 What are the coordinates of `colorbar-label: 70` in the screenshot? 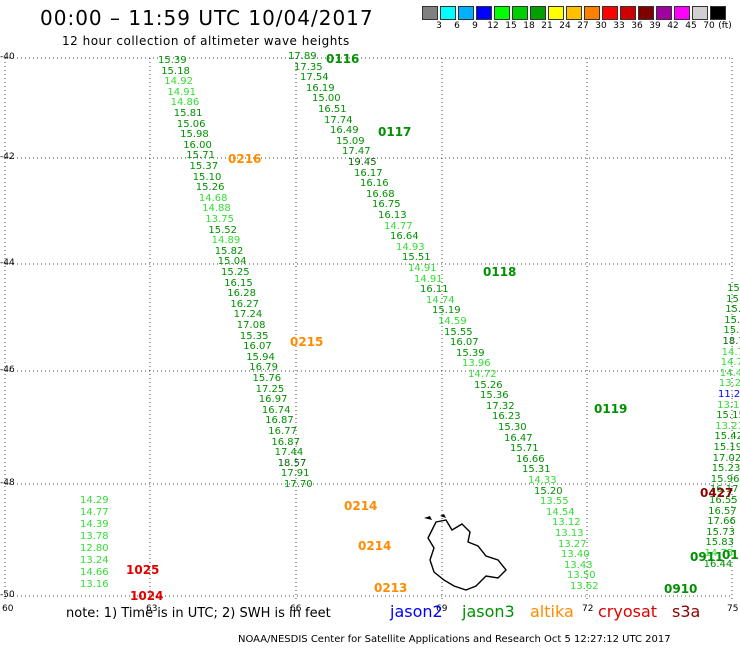 It's located at (709, 26).